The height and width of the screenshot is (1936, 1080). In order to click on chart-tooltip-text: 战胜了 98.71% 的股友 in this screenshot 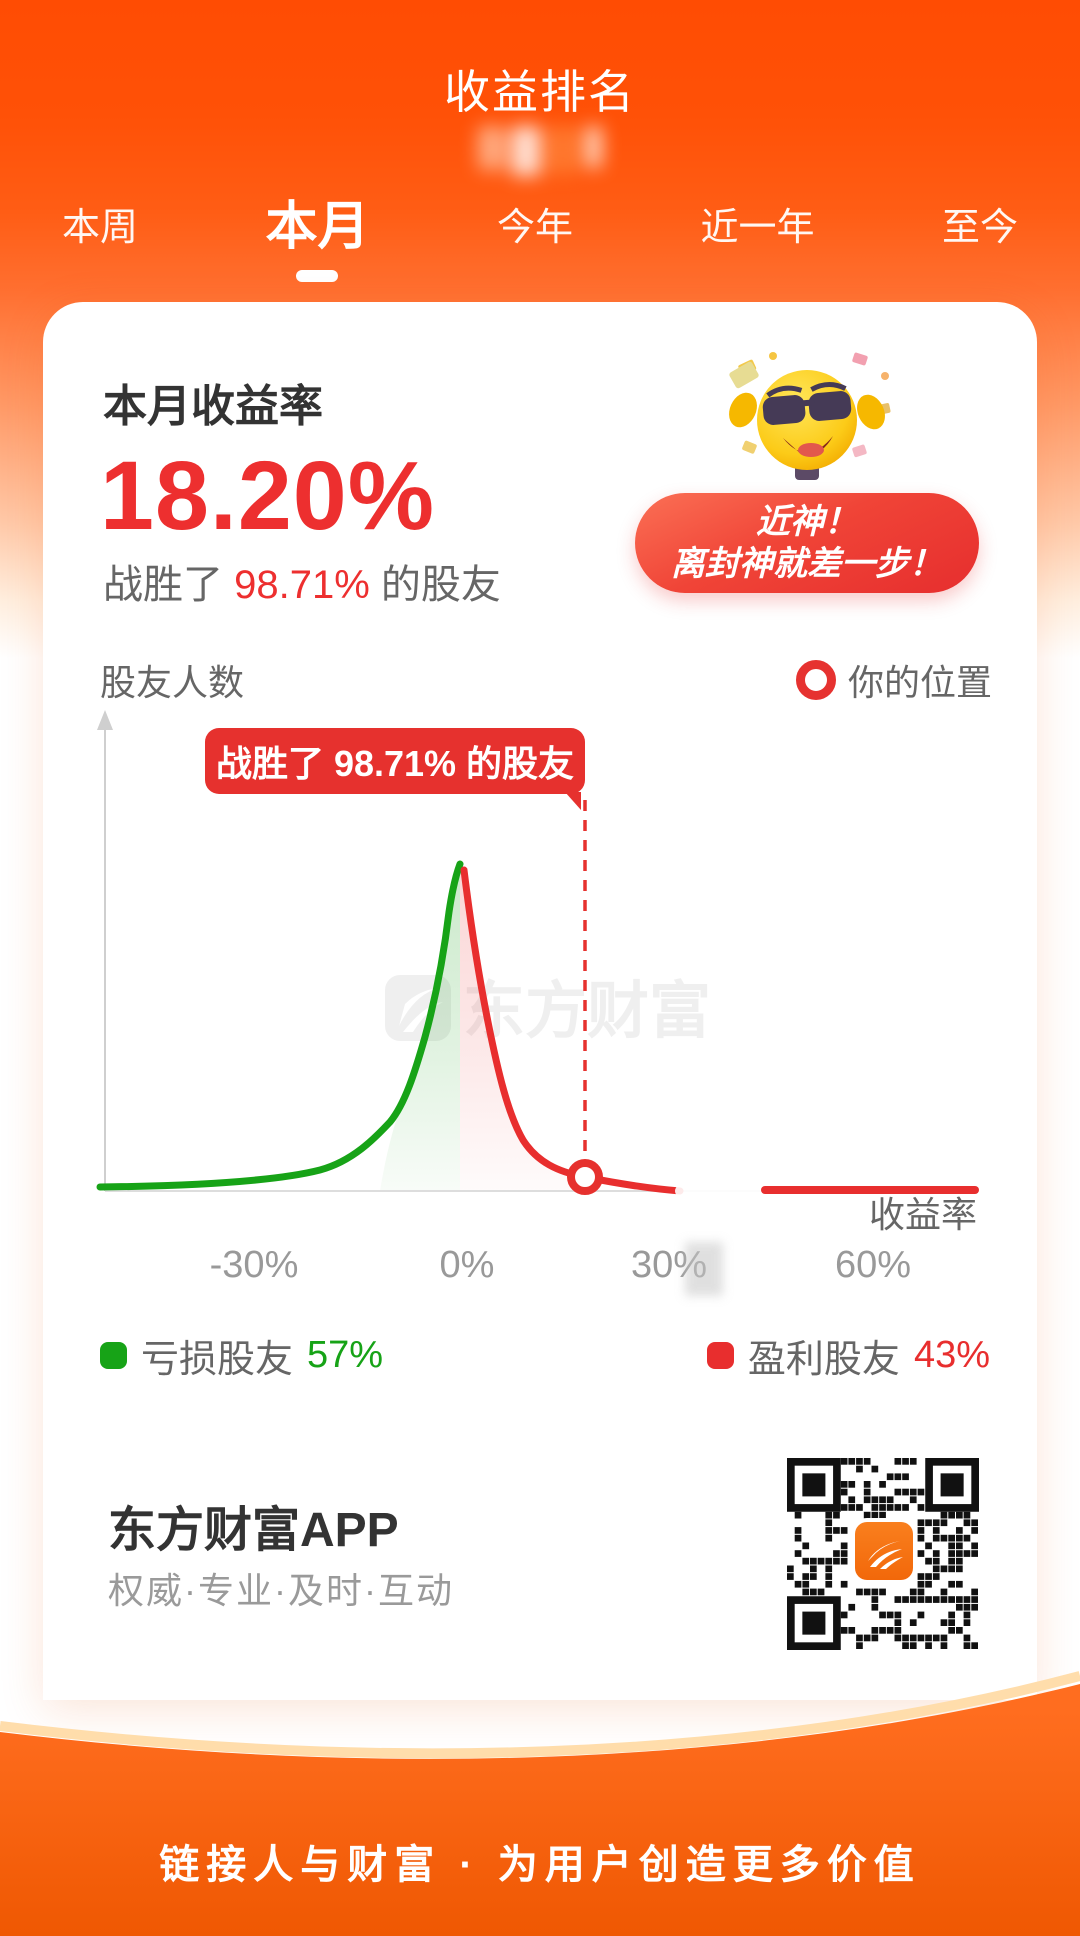, I will do `click(395, 763)`.